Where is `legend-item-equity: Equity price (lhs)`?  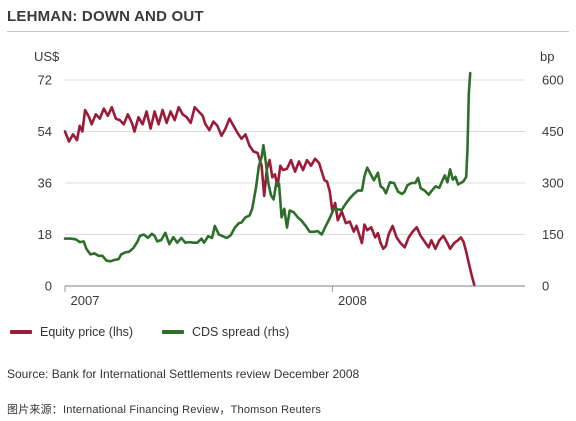
legend-item-equity: Equity price (lhs) is located at coordinates (71, 332).